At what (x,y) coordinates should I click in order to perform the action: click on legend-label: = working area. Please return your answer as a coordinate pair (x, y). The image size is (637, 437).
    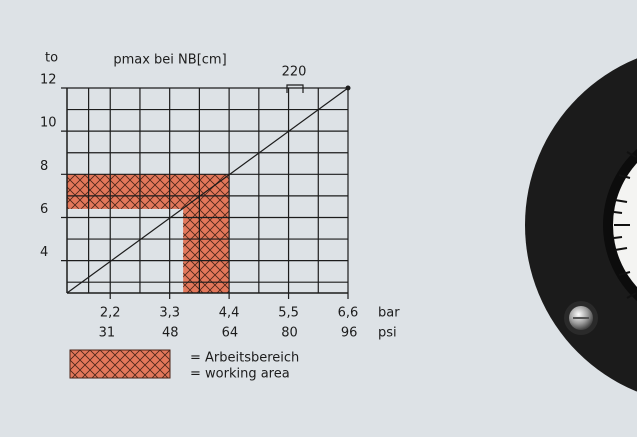
    Looking at the image, I should click on (240, 374).